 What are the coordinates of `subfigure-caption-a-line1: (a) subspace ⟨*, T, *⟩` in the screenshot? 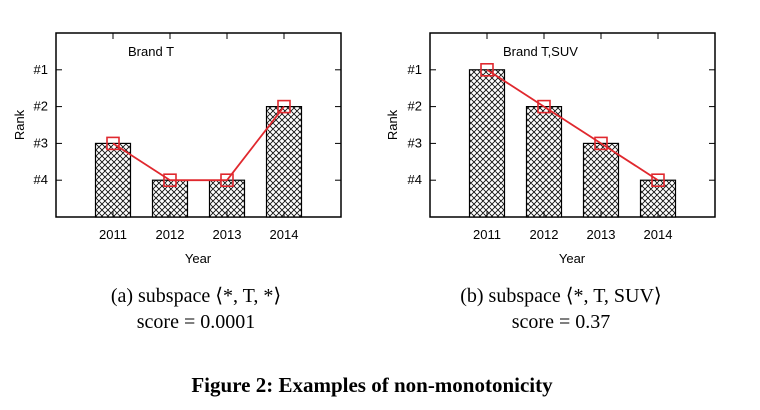 It's located at (196, 296).